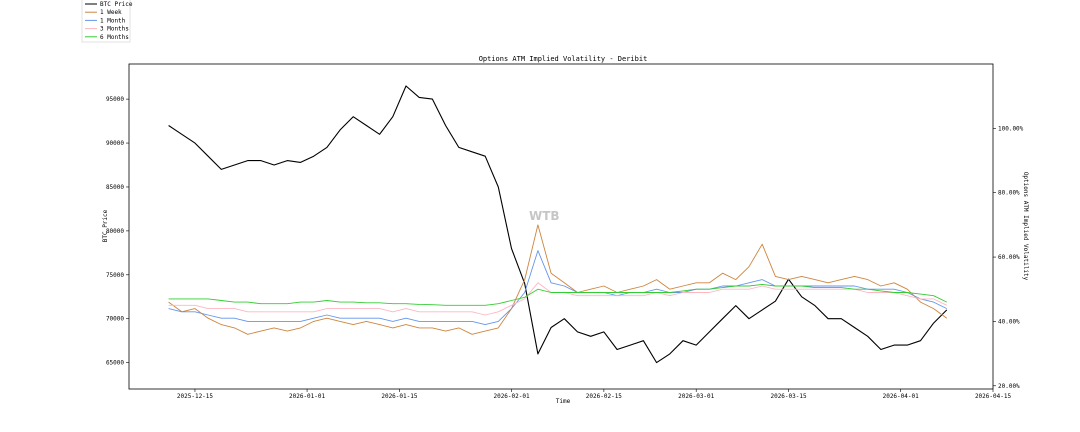  Describe the element at coordinates (696, 396) in the screenshot. I see `x-tick-label: 2026-03-01` at that location.